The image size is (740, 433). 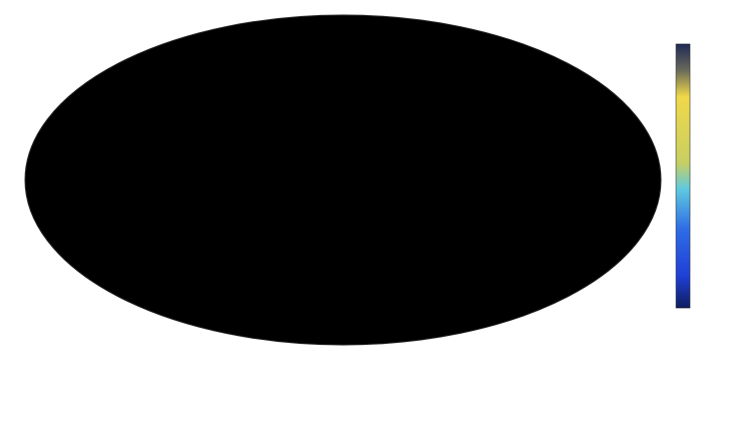 What do you see at coordinates (550, 180) in the screenshot?
I see `land-se-asia` at bounding box center [550, 180].